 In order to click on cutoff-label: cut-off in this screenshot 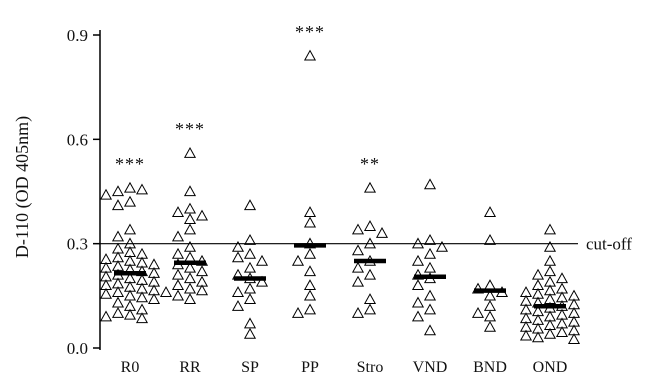, I will do `click(609, 244)`.